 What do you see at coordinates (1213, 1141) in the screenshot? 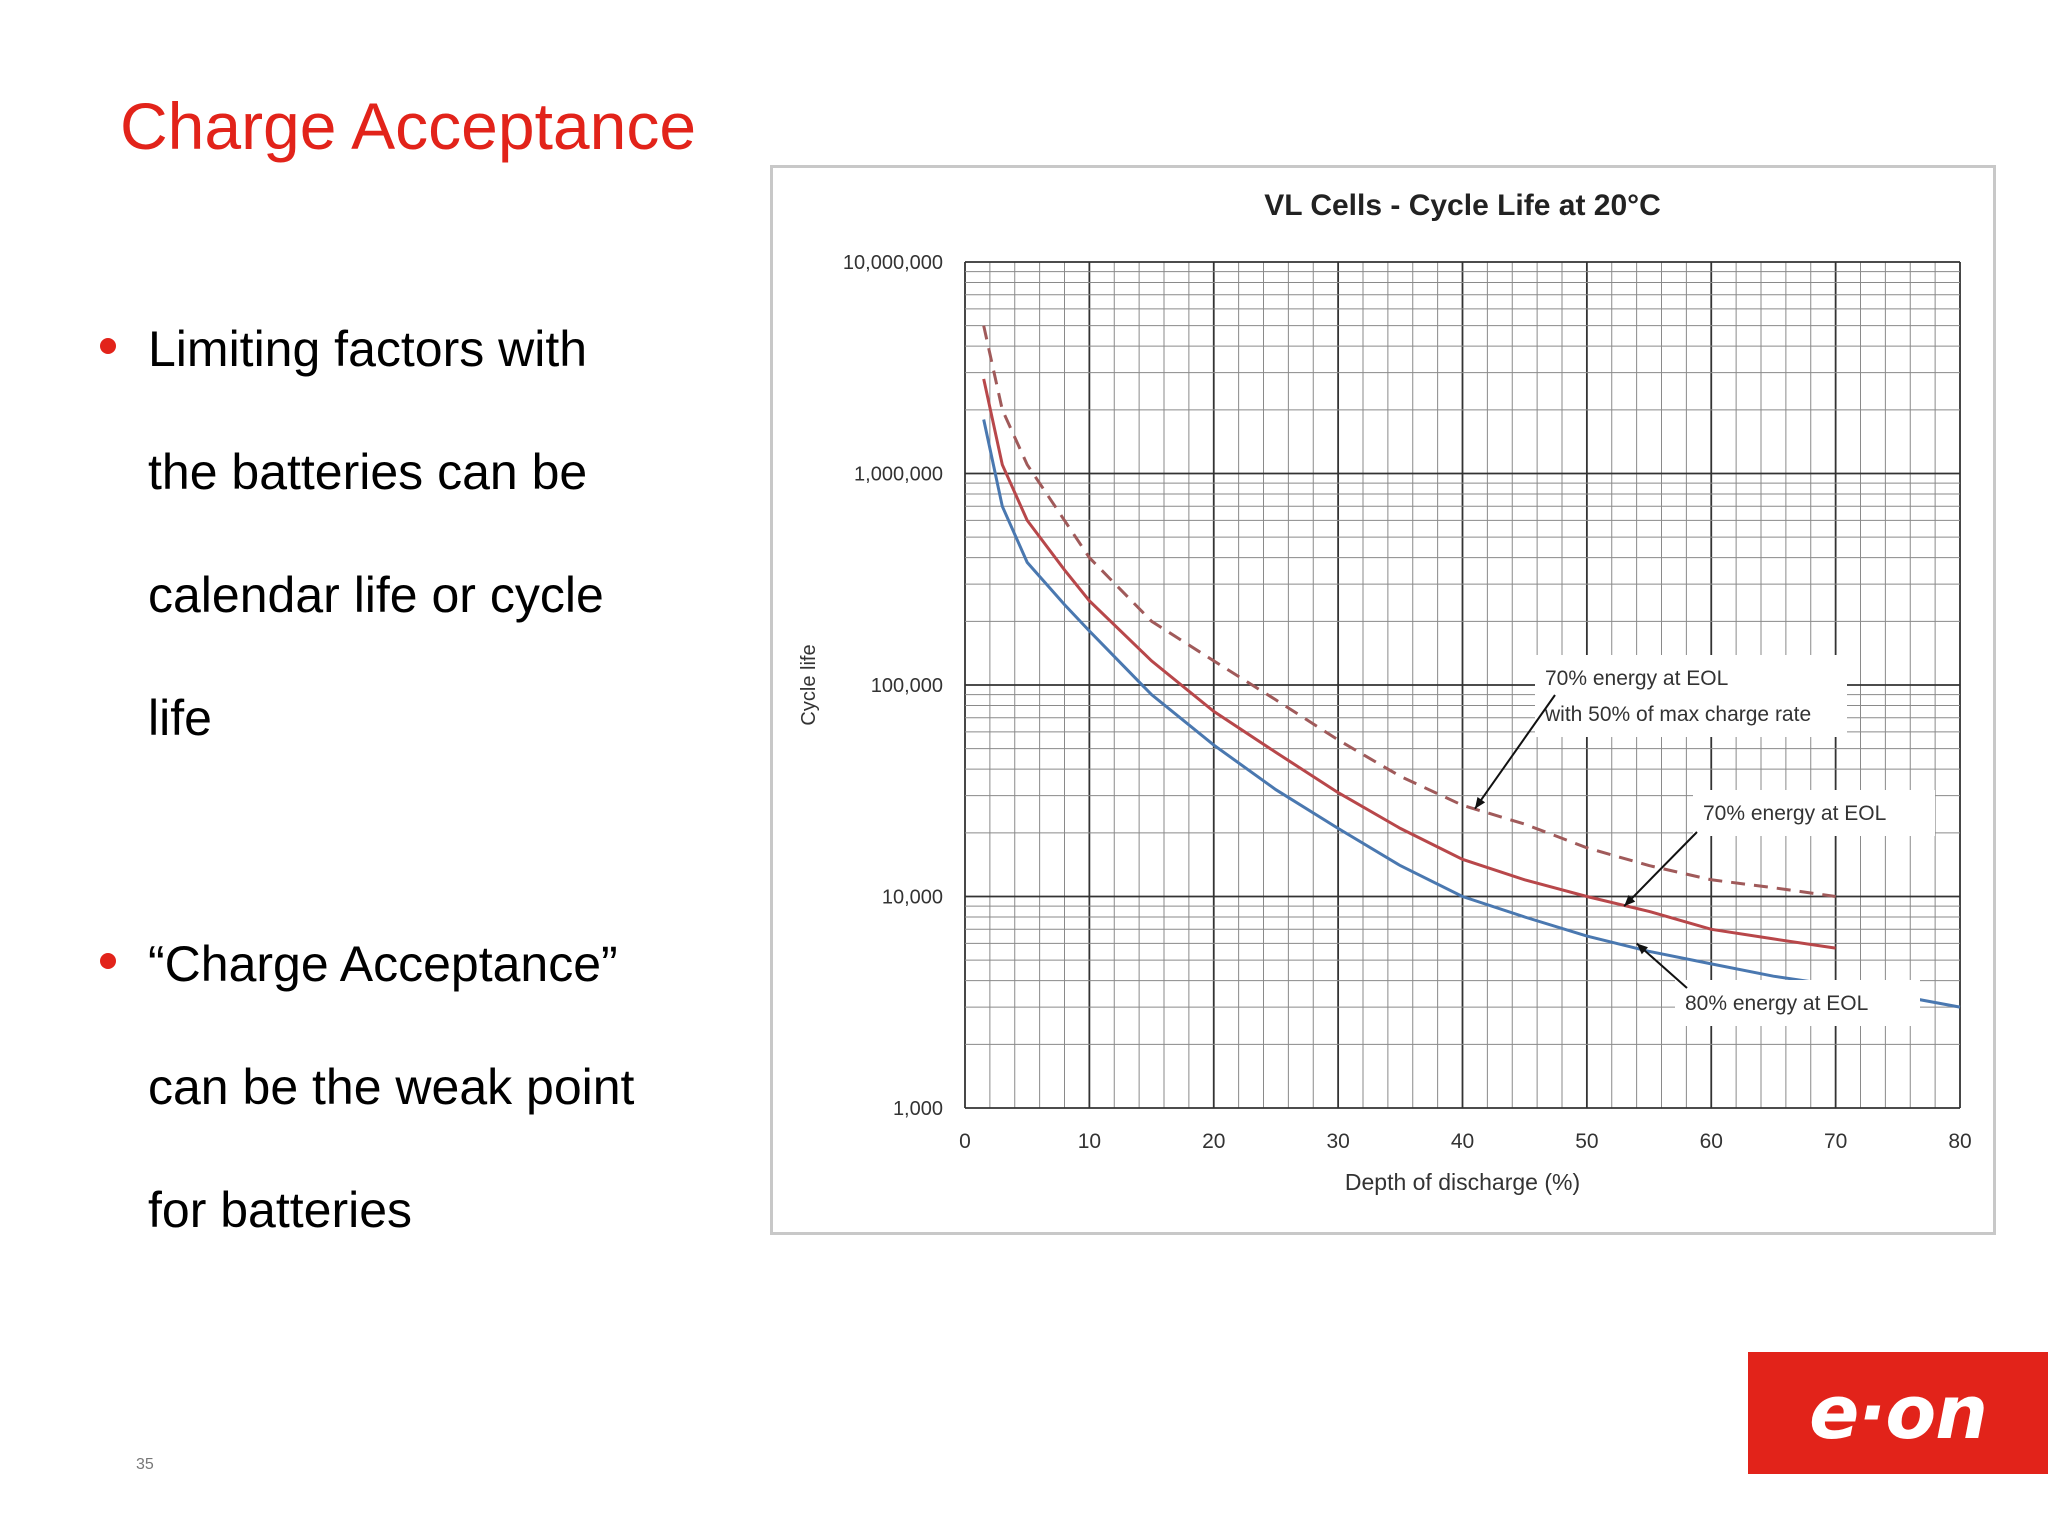
I see `x-tick-label: 20` at bounding box center [1213, 1141].